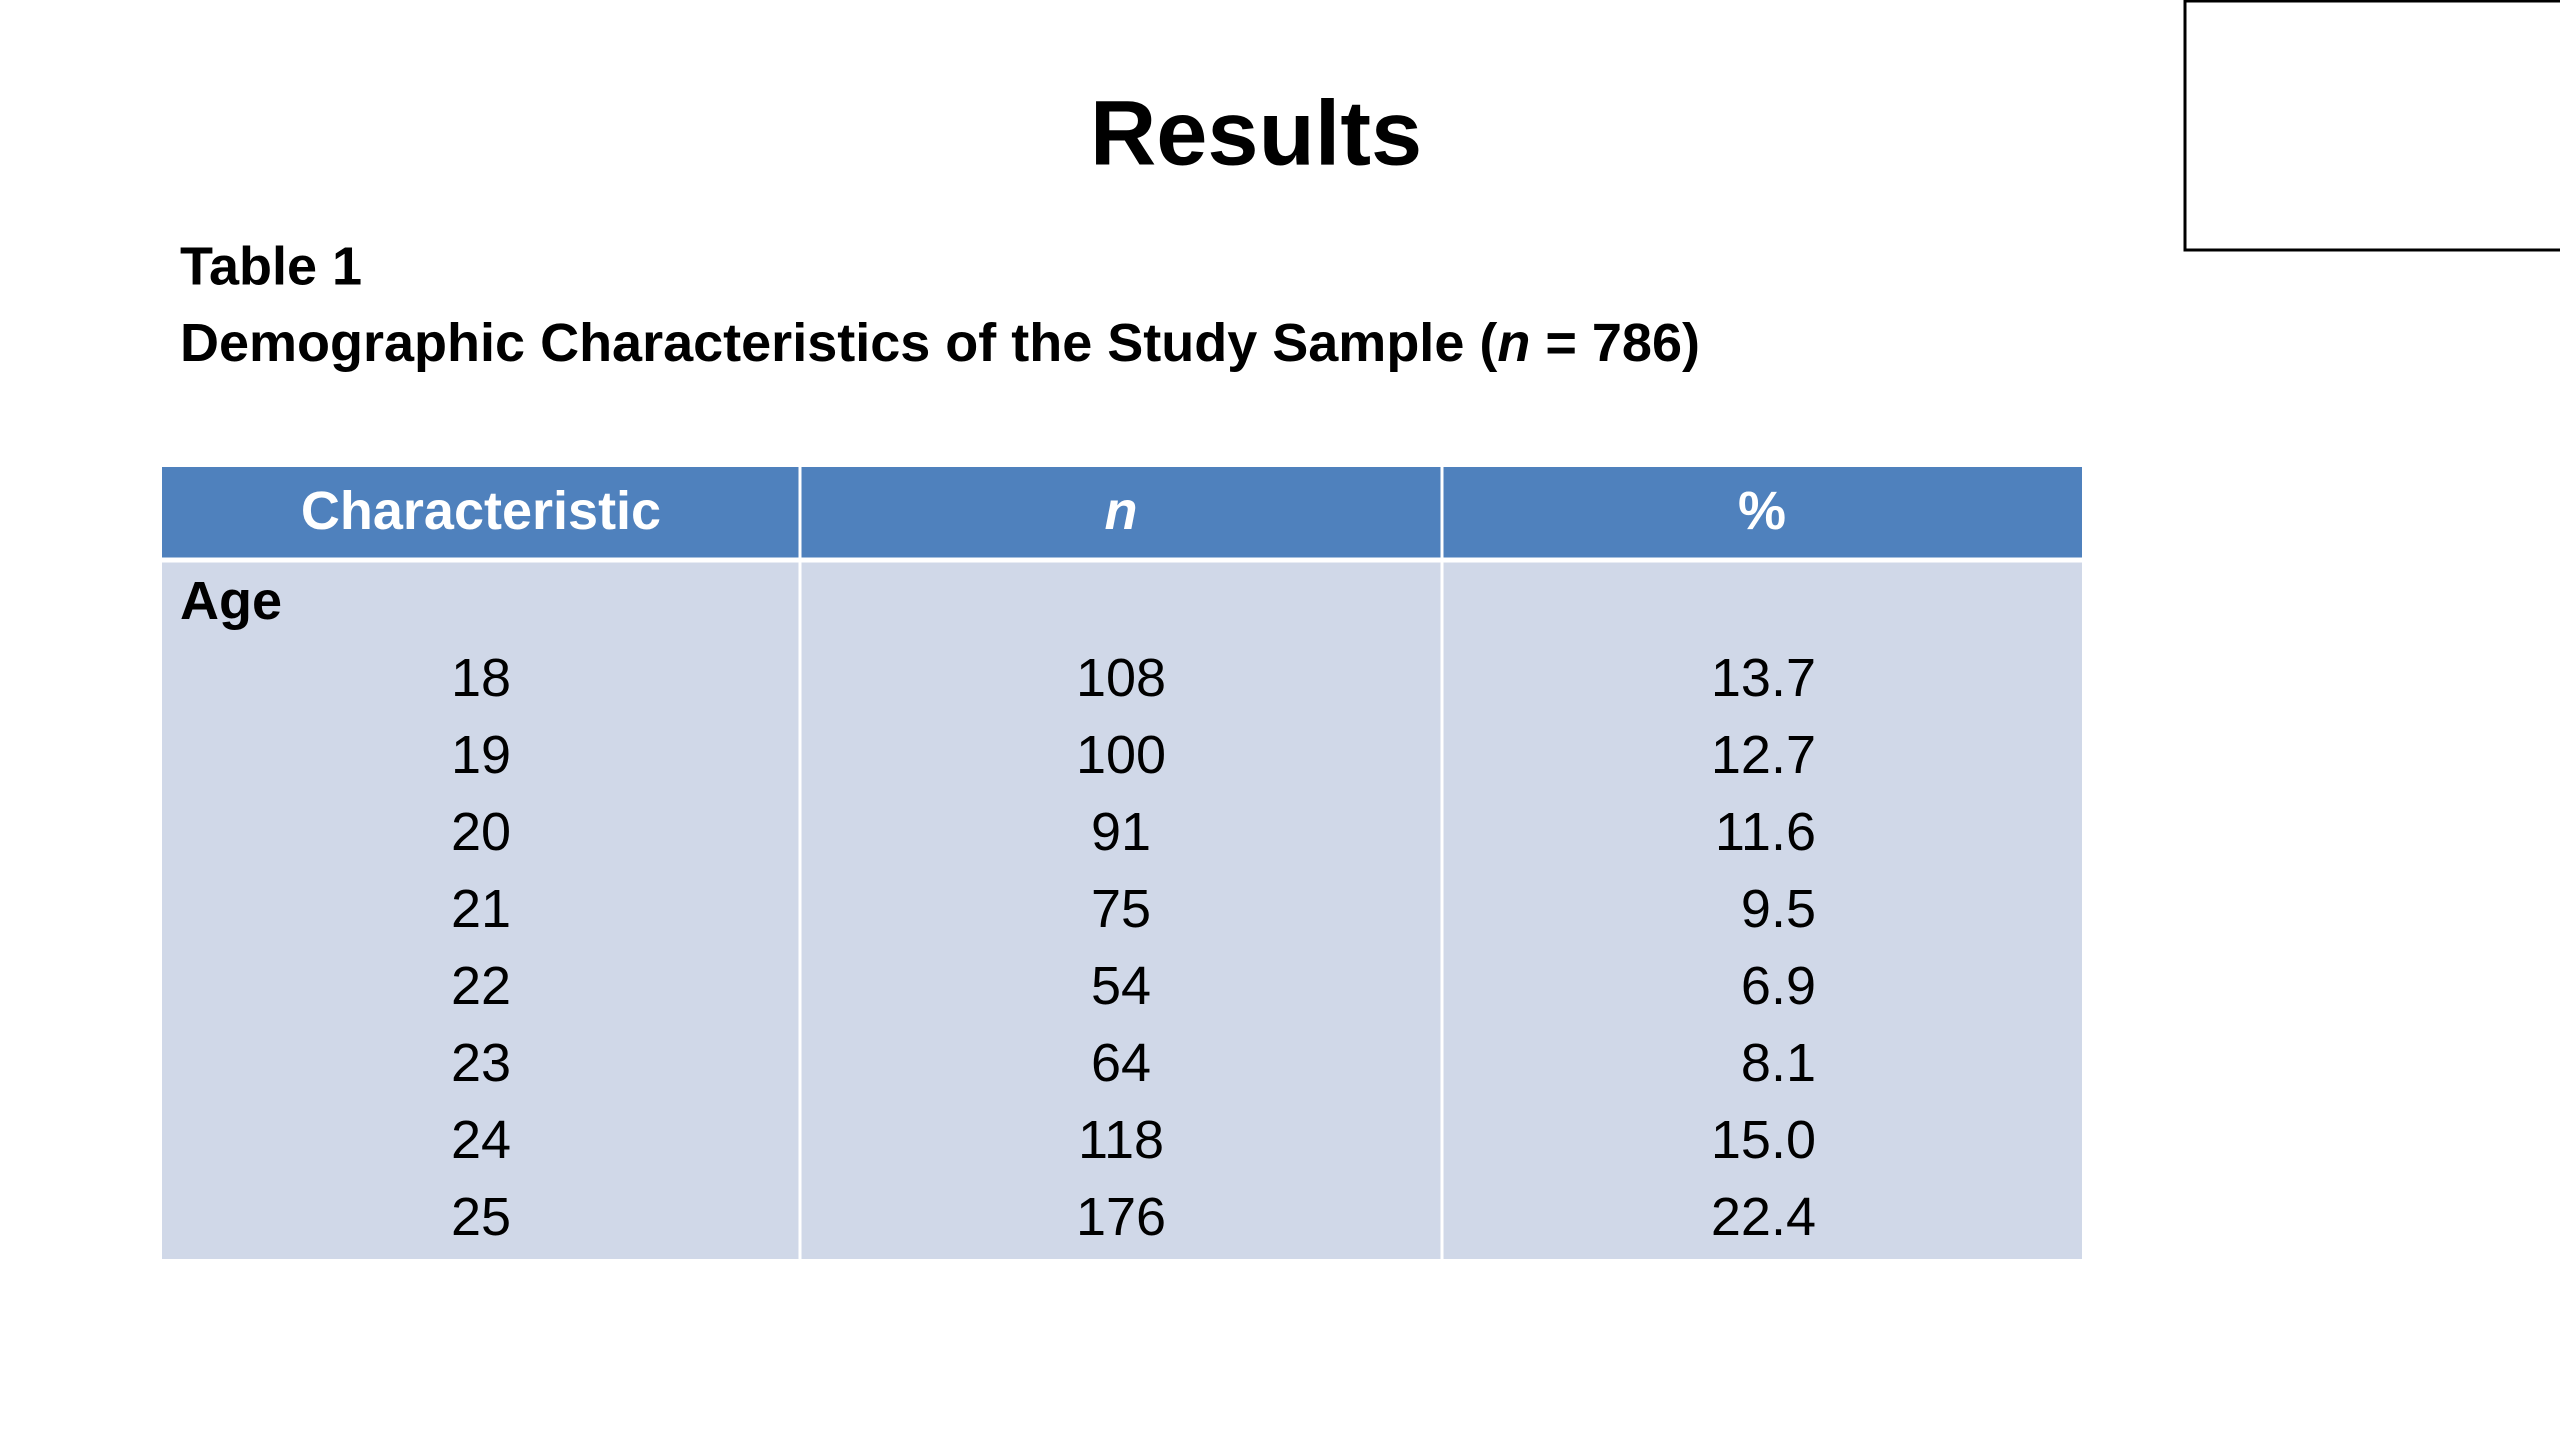  Describe the element at coordinates (1778, 909) in the screenshot. I see `table-cell: 9.5` at that location.